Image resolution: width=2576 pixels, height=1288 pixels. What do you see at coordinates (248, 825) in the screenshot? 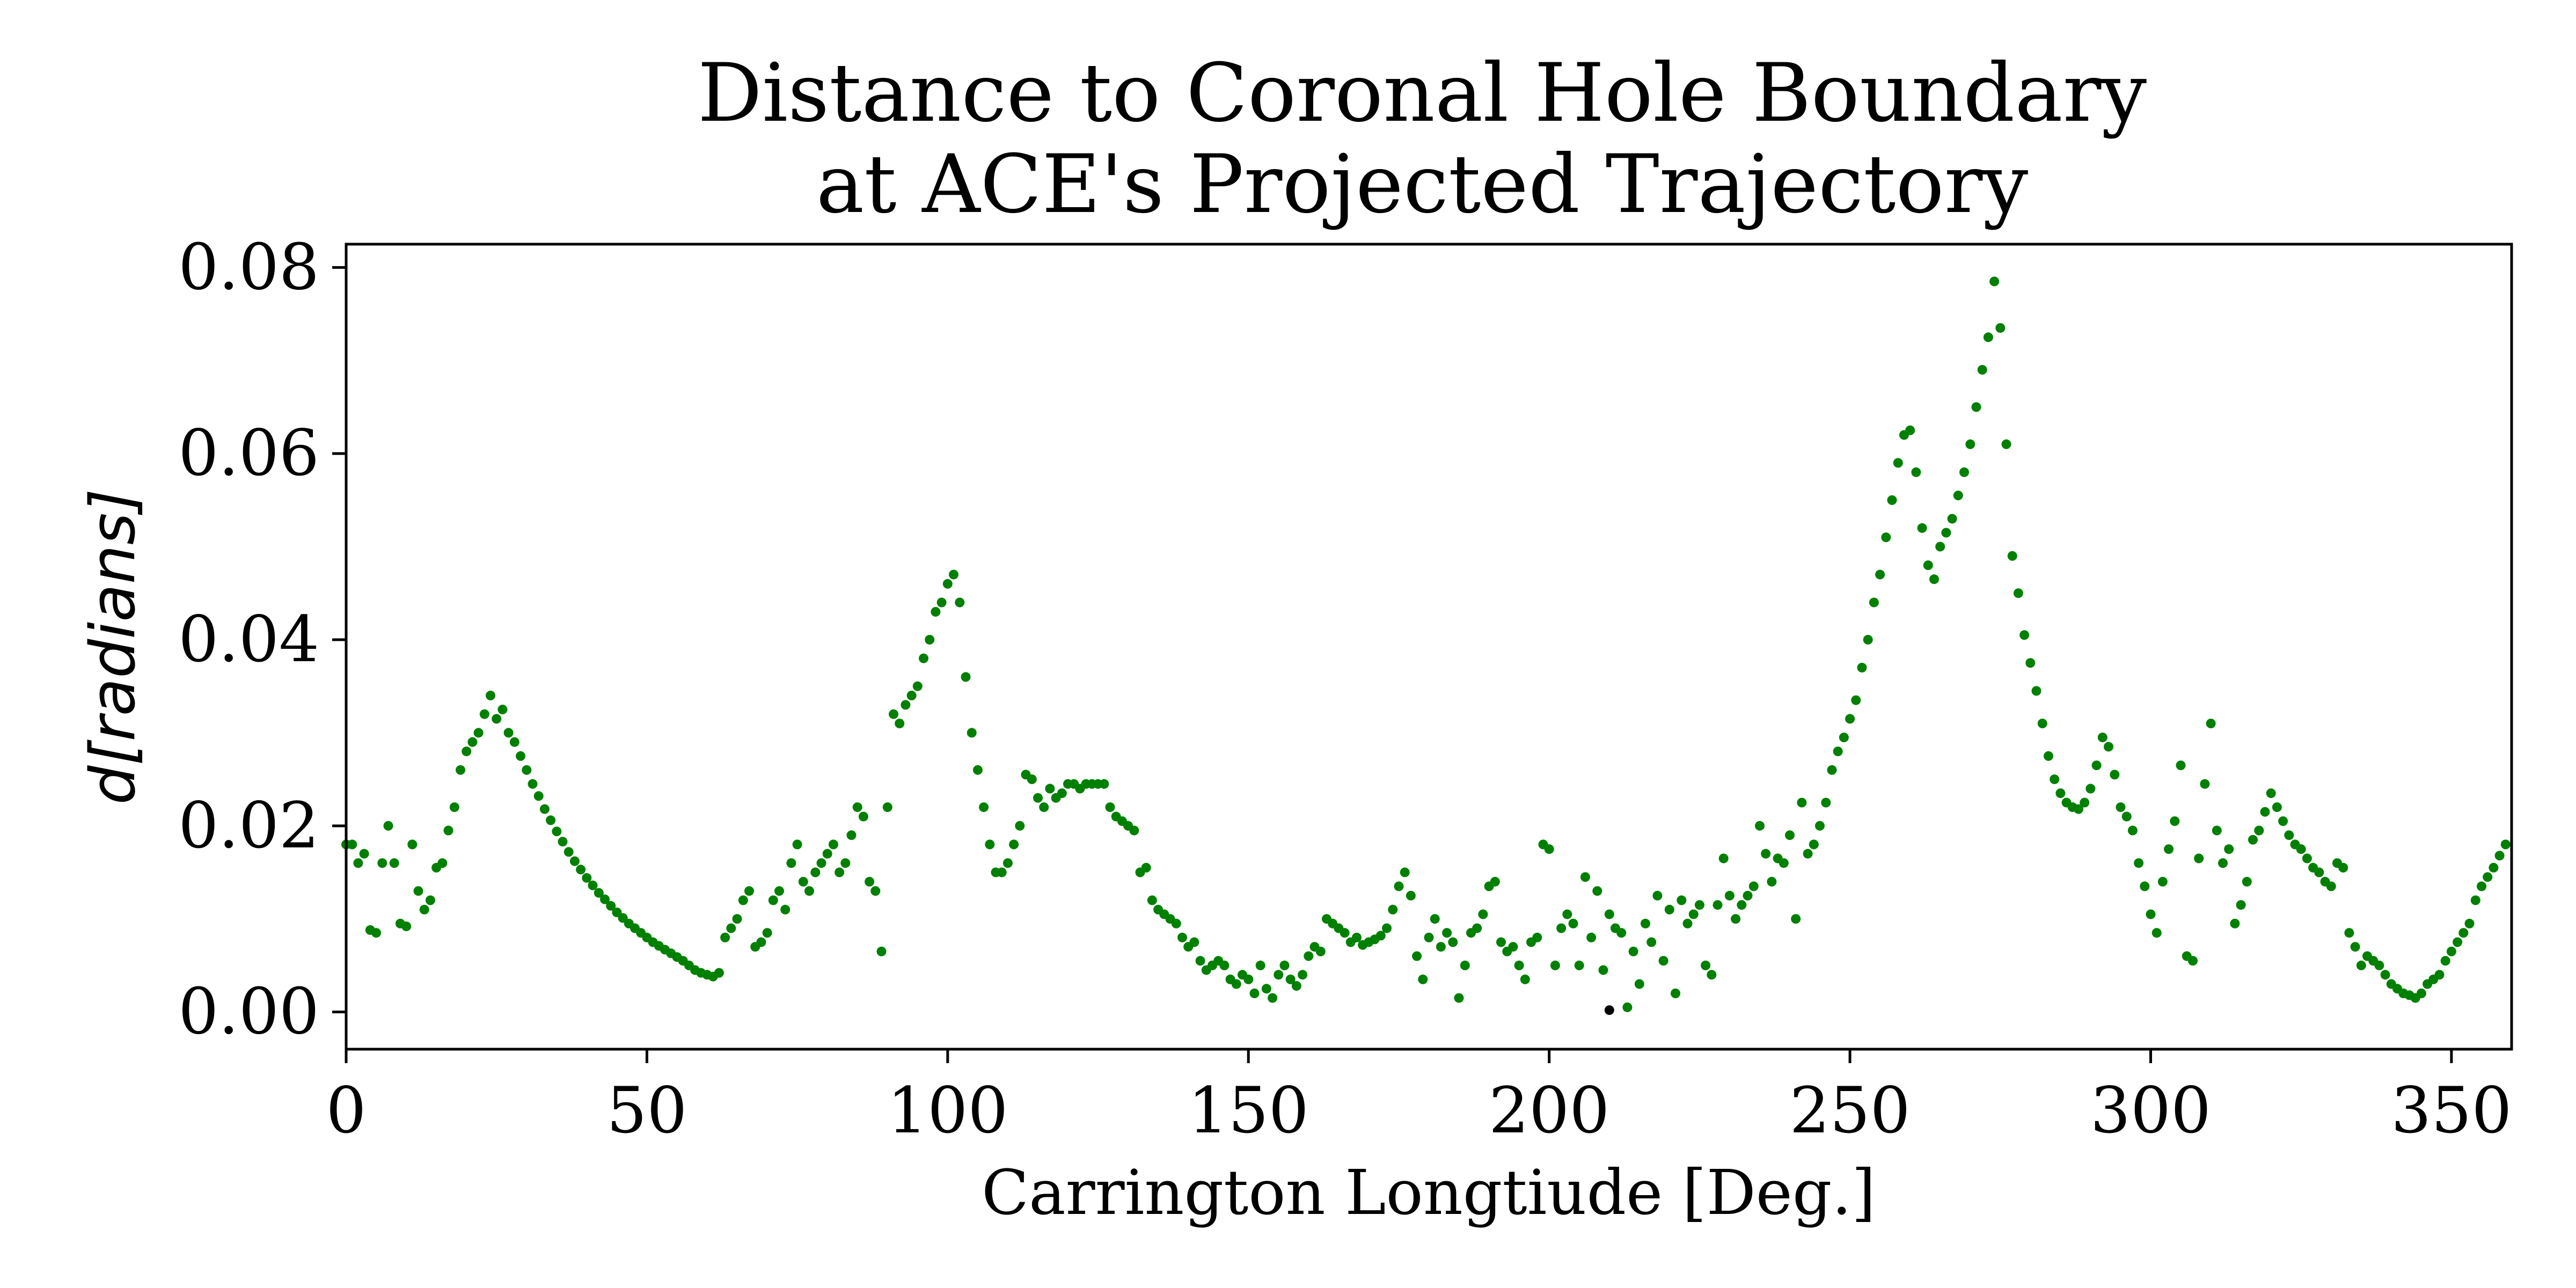
I see `y-tick-label: 0.02` at bounding box center [248, 825].